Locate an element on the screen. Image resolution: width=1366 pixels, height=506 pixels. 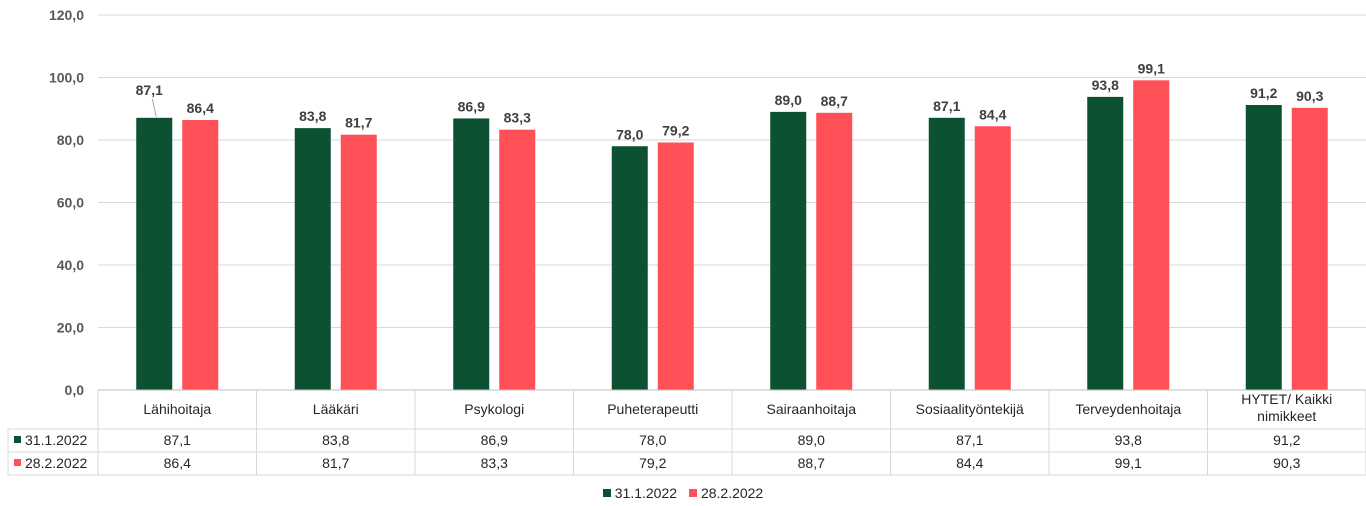
data-label: 89,0 is located at coordinates (788, 100).